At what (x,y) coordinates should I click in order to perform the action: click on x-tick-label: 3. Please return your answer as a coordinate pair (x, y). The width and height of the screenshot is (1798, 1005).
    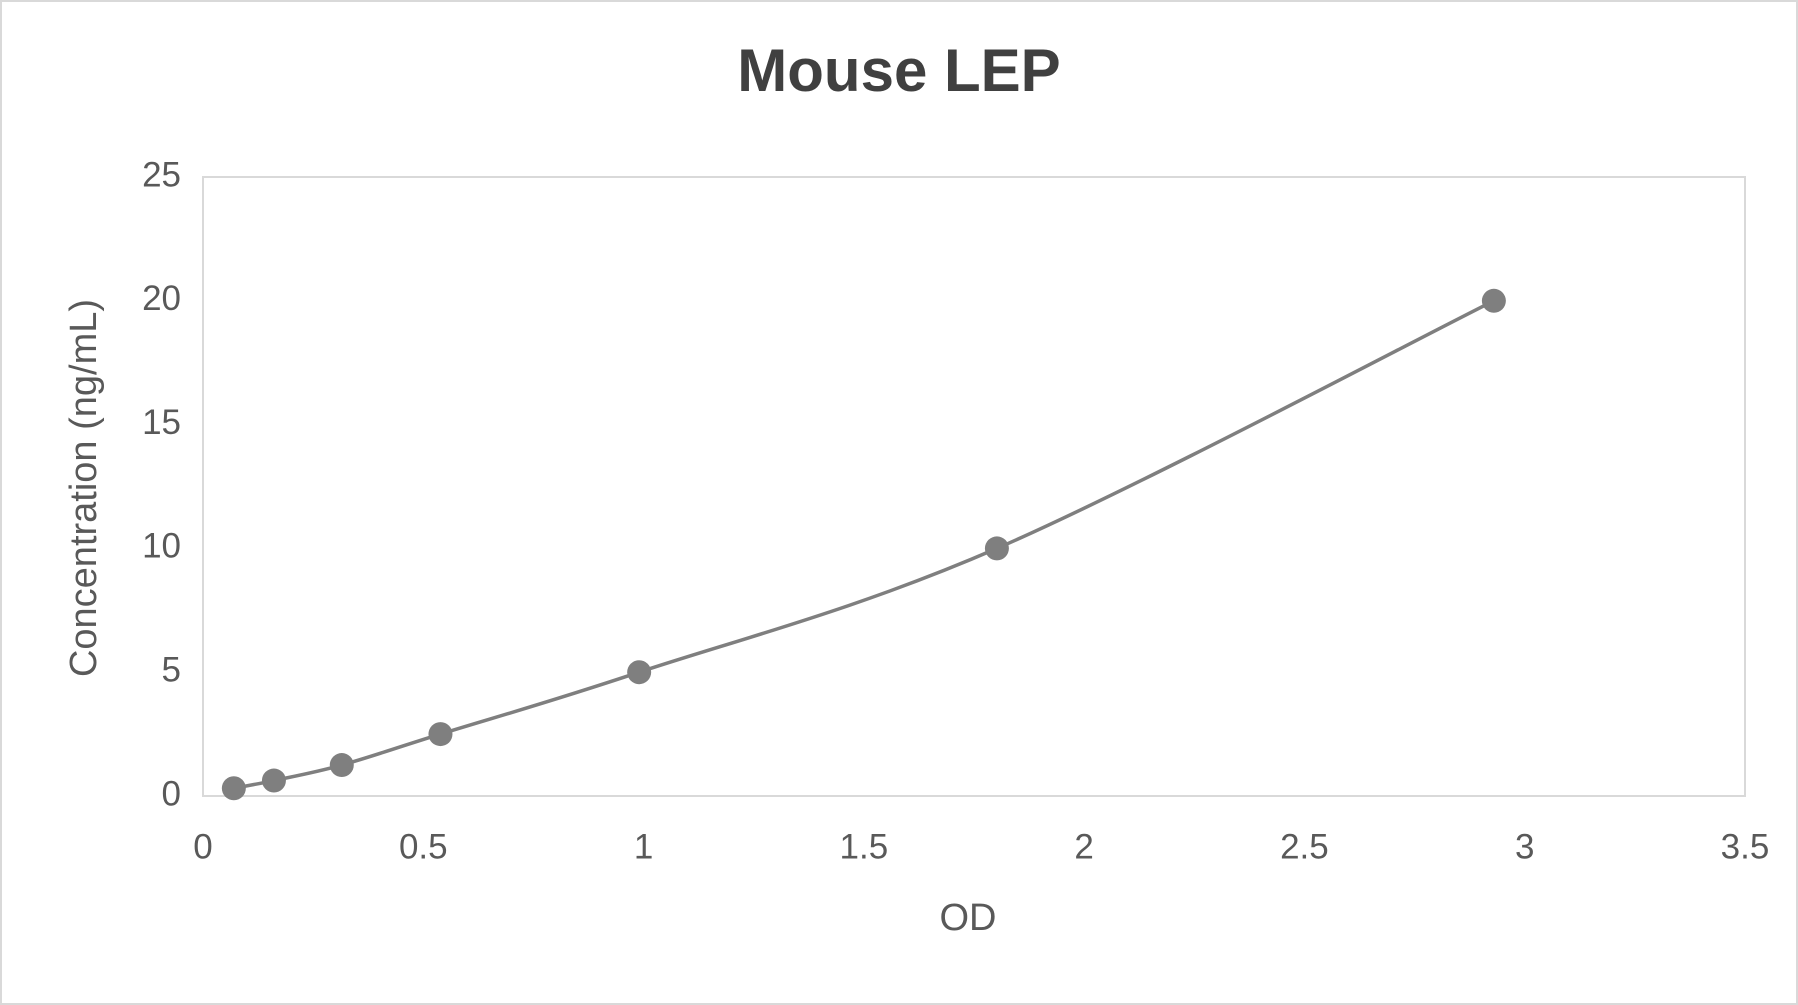
    Looking at the image, I should click on (1524, 846).